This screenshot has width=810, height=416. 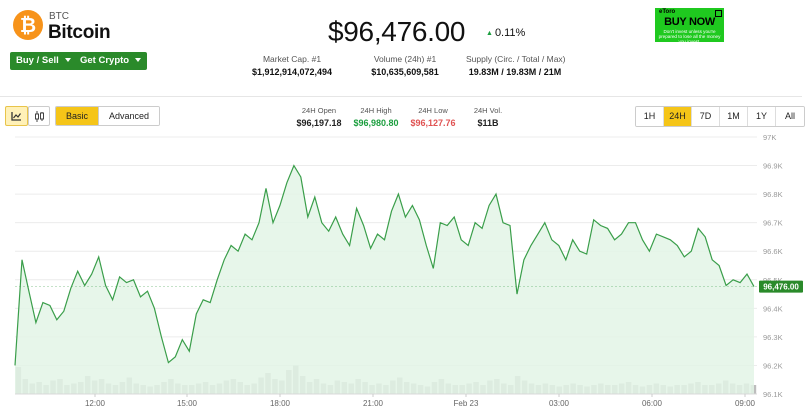 I want to click on y-tick-label: 96.6K, so click(x=773, y=251).